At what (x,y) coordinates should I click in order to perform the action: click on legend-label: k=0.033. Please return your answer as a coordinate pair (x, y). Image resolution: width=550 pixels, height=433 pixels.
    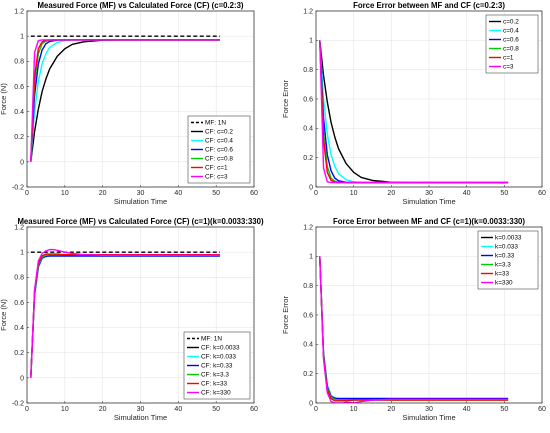
    Looking at the image, I should click on (506, 247).